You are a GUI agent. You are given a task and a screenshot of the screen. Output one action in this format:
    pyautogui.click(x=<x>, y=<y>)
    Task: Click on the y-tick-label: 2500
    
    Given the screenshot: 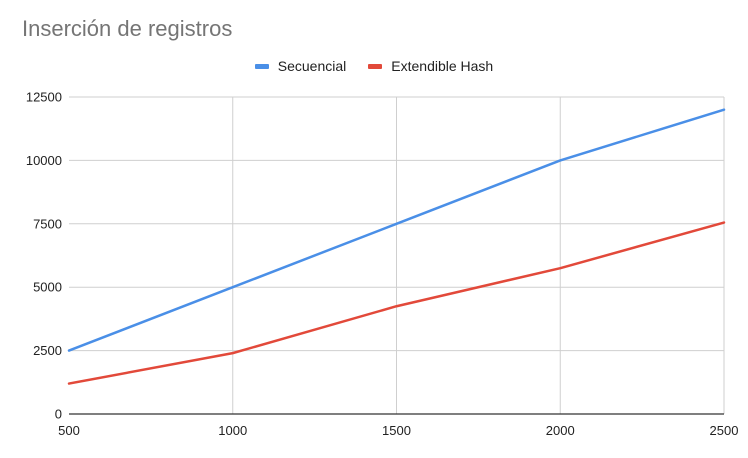 What is the action you would take?
    pyautogui.click(x=47, y=350)
    